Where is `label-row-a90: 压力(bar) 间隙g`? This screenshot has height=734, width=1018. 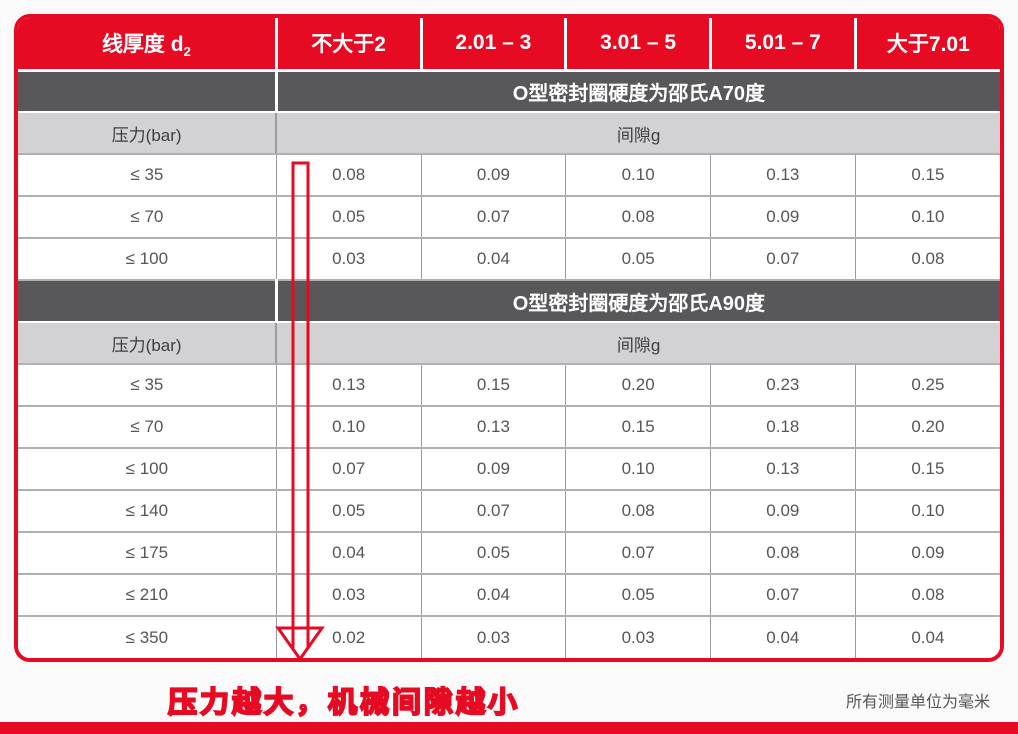 label-row-a90: 压力(bar) 间隙g is located at coordinates (509, 343).